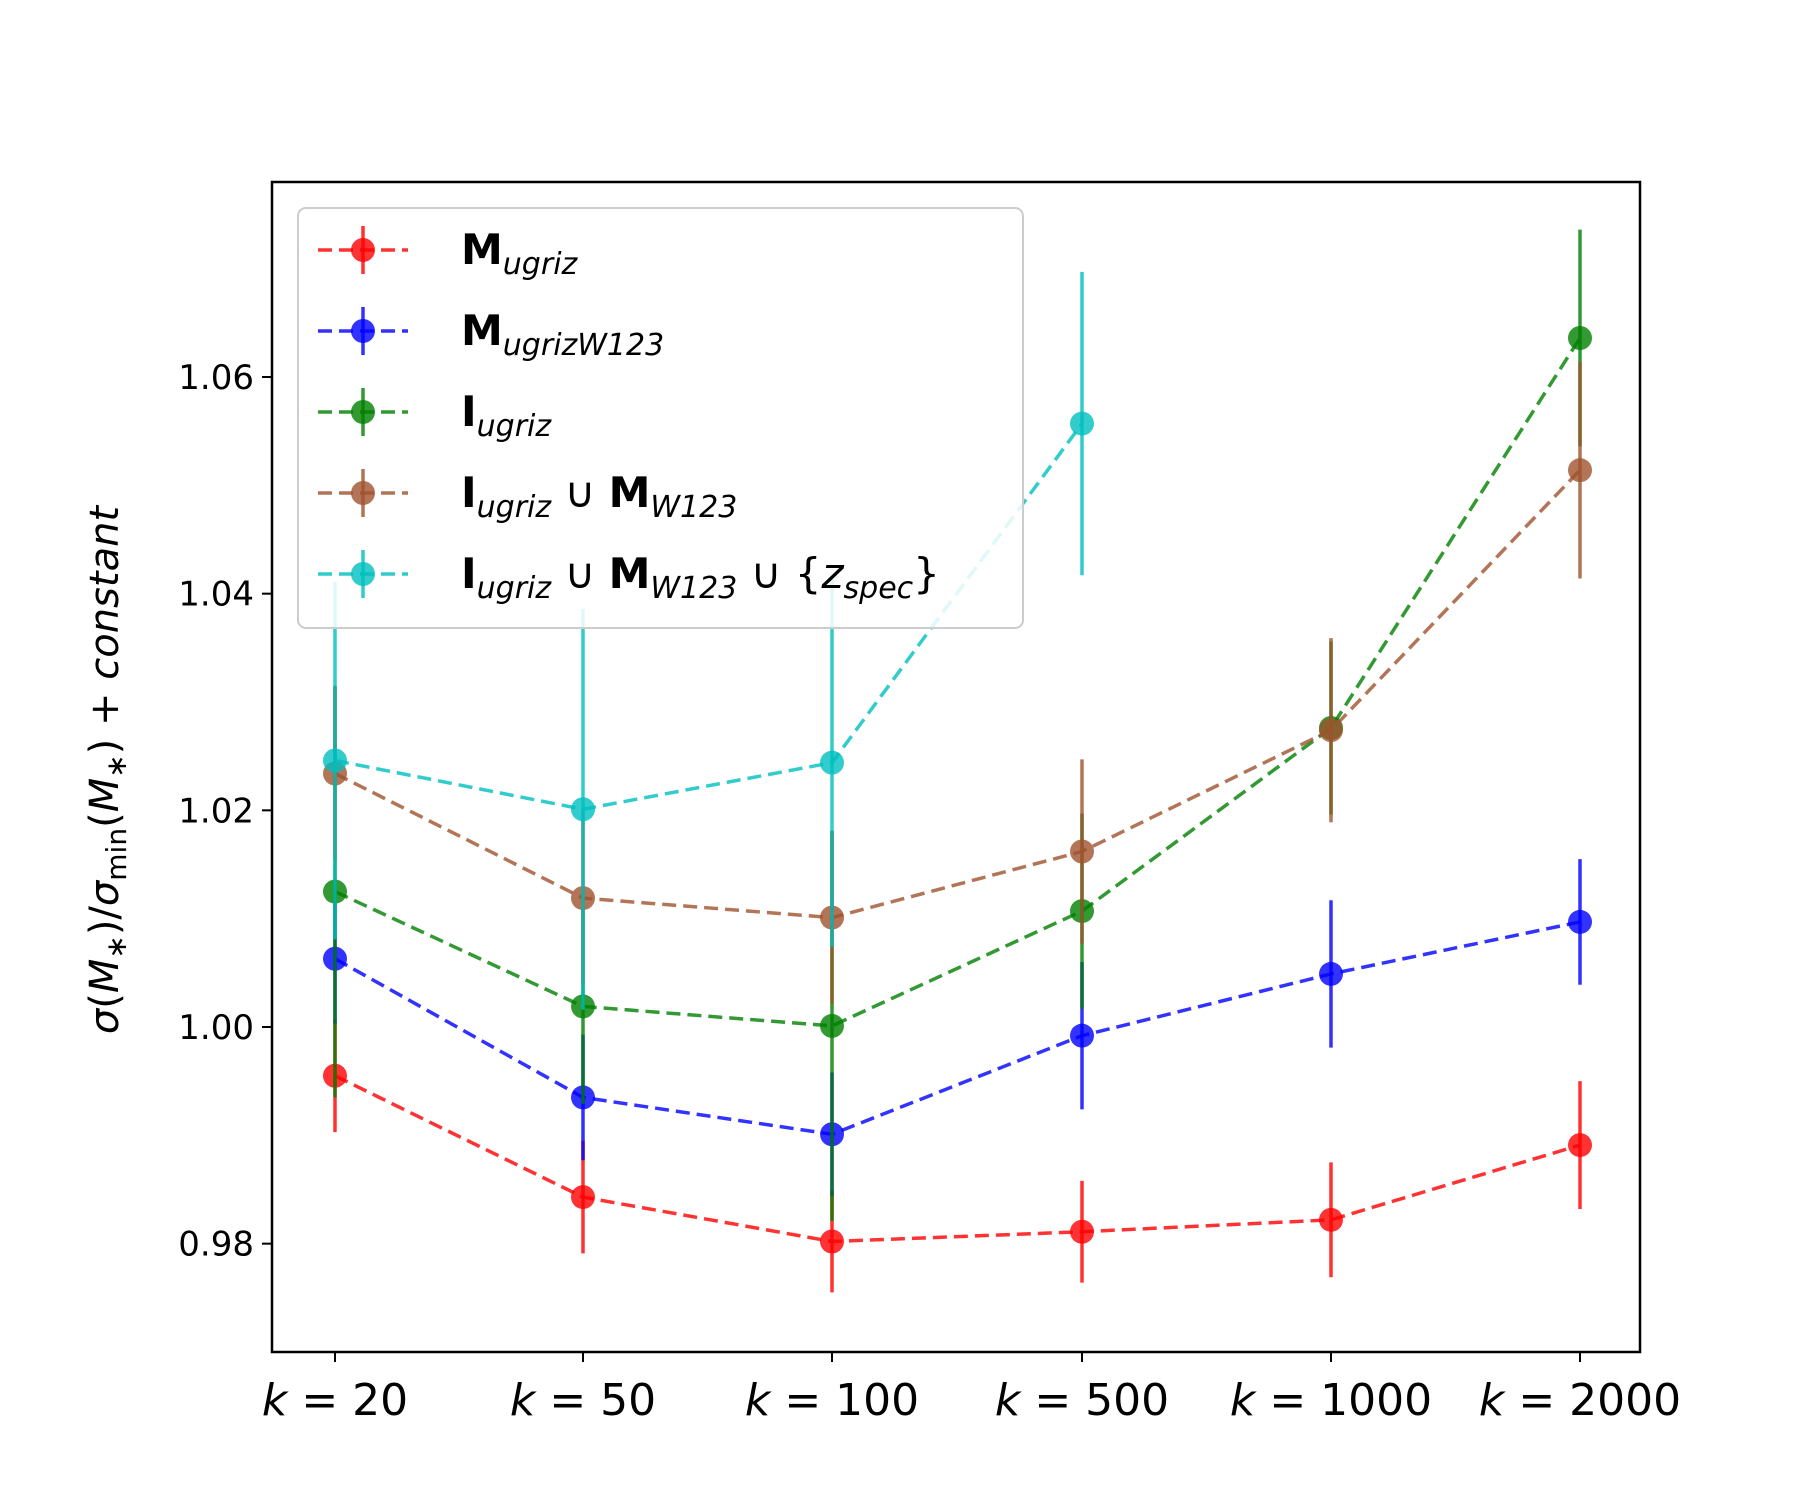  I want to click on x-tick-label: k = 20, so click(335, 1400).